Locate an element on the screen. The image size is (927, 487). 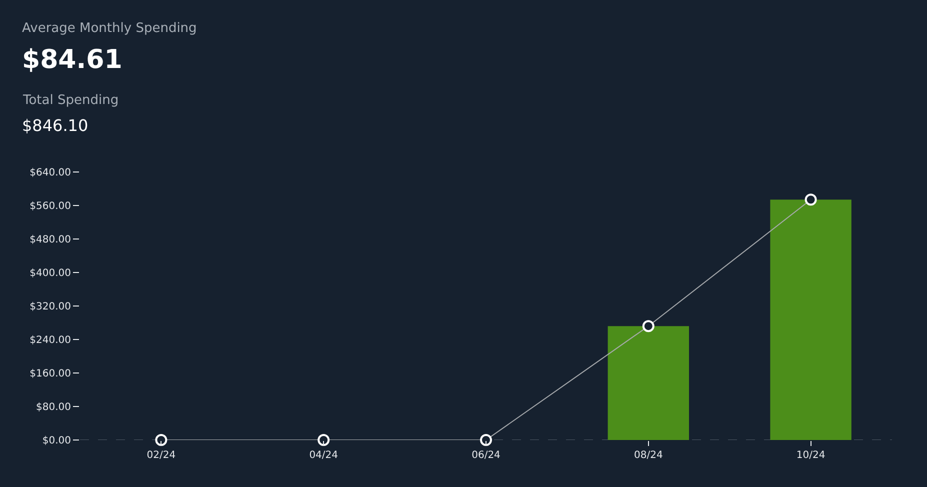
y-tick-label: $80.00 is located at coordinates (53, 407).